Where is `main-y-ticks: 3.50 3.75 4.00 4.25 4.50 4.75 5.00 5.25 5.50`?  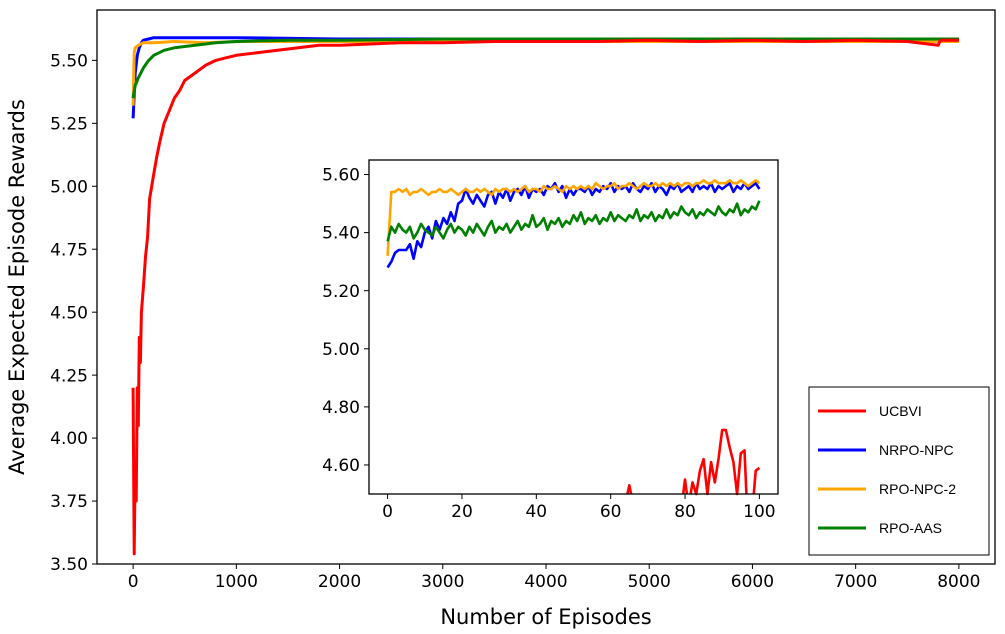 main-y-ticks: 3.50 3.75 4.00 4.25 4.50 4.75 5.00 5.25 5.50 is located at coordinates (73, 313).